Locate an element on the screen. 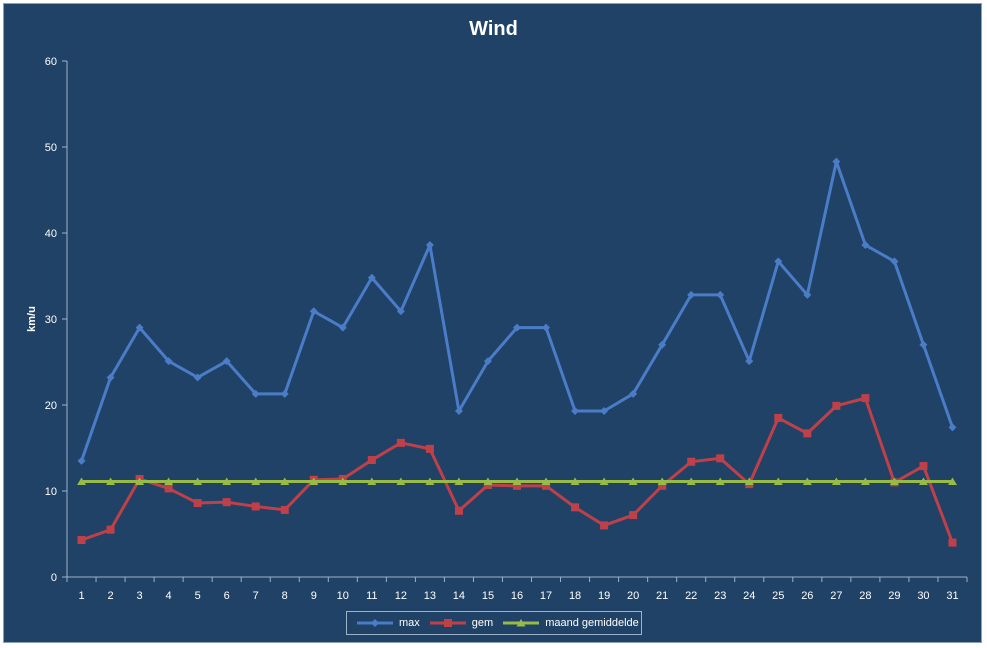 Image resolution: width=987 pixels, height=648 pixels. legend-label: maand gemiddelde is located at coordinates (592, 623).